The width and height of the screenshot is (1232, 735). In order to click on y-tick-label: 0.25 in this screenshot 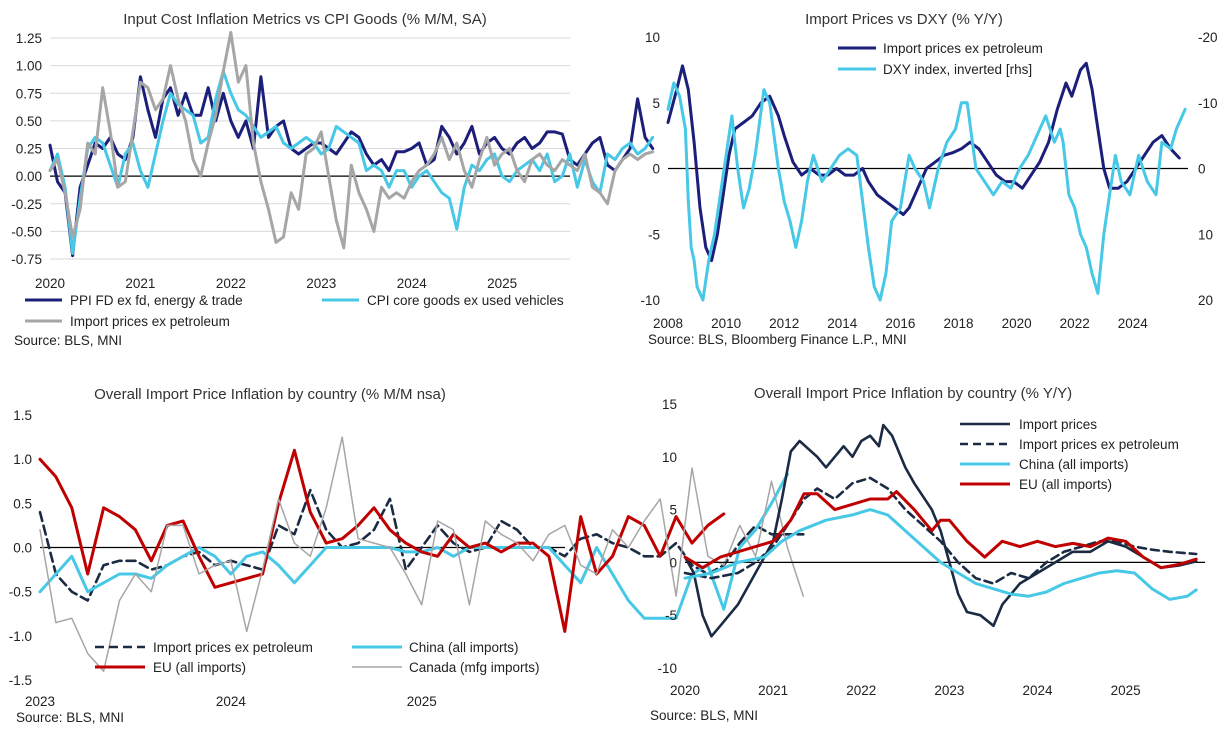, I will do `click(29, 149)`.